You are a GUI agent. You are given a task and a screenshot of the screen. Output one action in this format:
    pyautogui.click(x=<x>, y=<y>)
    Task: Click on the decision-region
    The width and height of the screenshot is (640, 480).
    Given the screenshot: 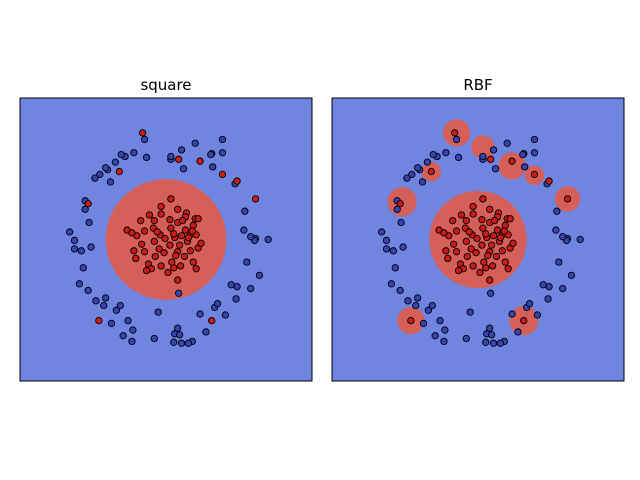 What is the action you would take?
    pyautogui.click(x=483, y=147)
    